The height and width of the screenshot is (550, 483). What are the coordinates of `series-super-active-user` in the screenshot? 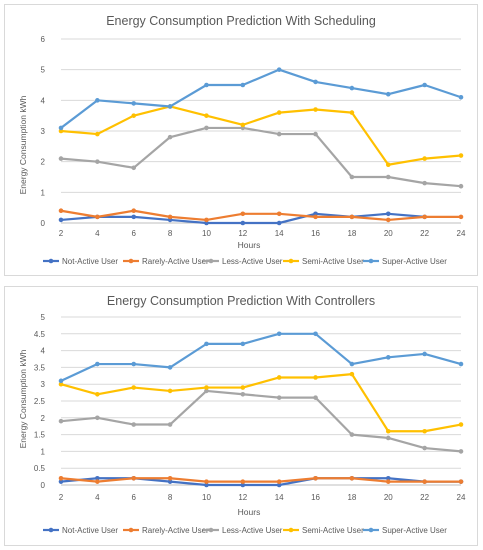 It's located at (261, 99).